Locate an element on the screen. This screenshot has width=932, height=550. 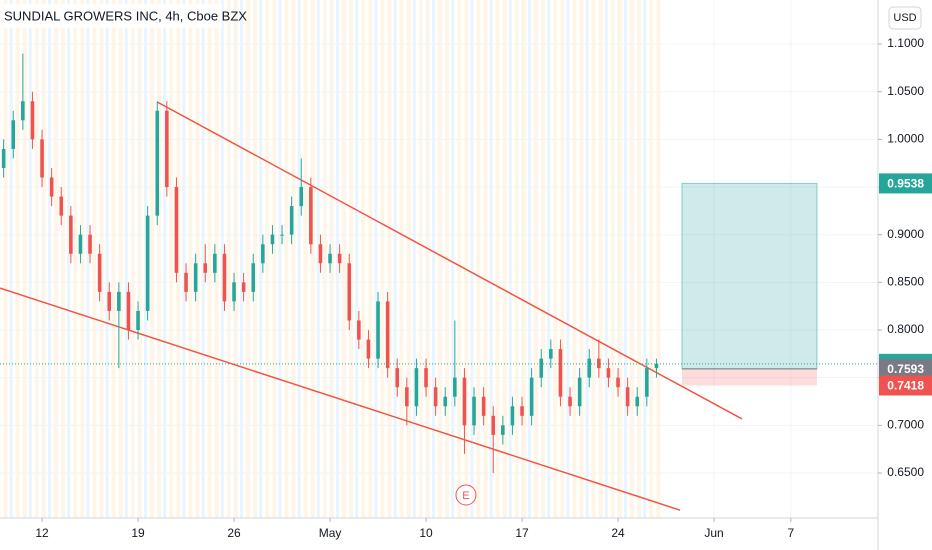
chart-title: SUNDIAL GROWERS INC, 4h, Cboe BZX is located at coordinates (125, 15).